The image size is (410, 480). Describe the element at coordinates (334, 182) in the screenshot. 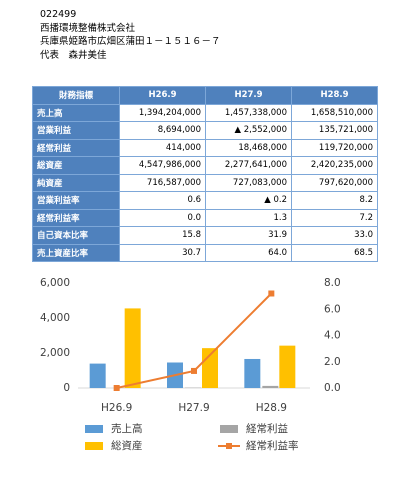

I see `cell: 797,620,000` at that location.